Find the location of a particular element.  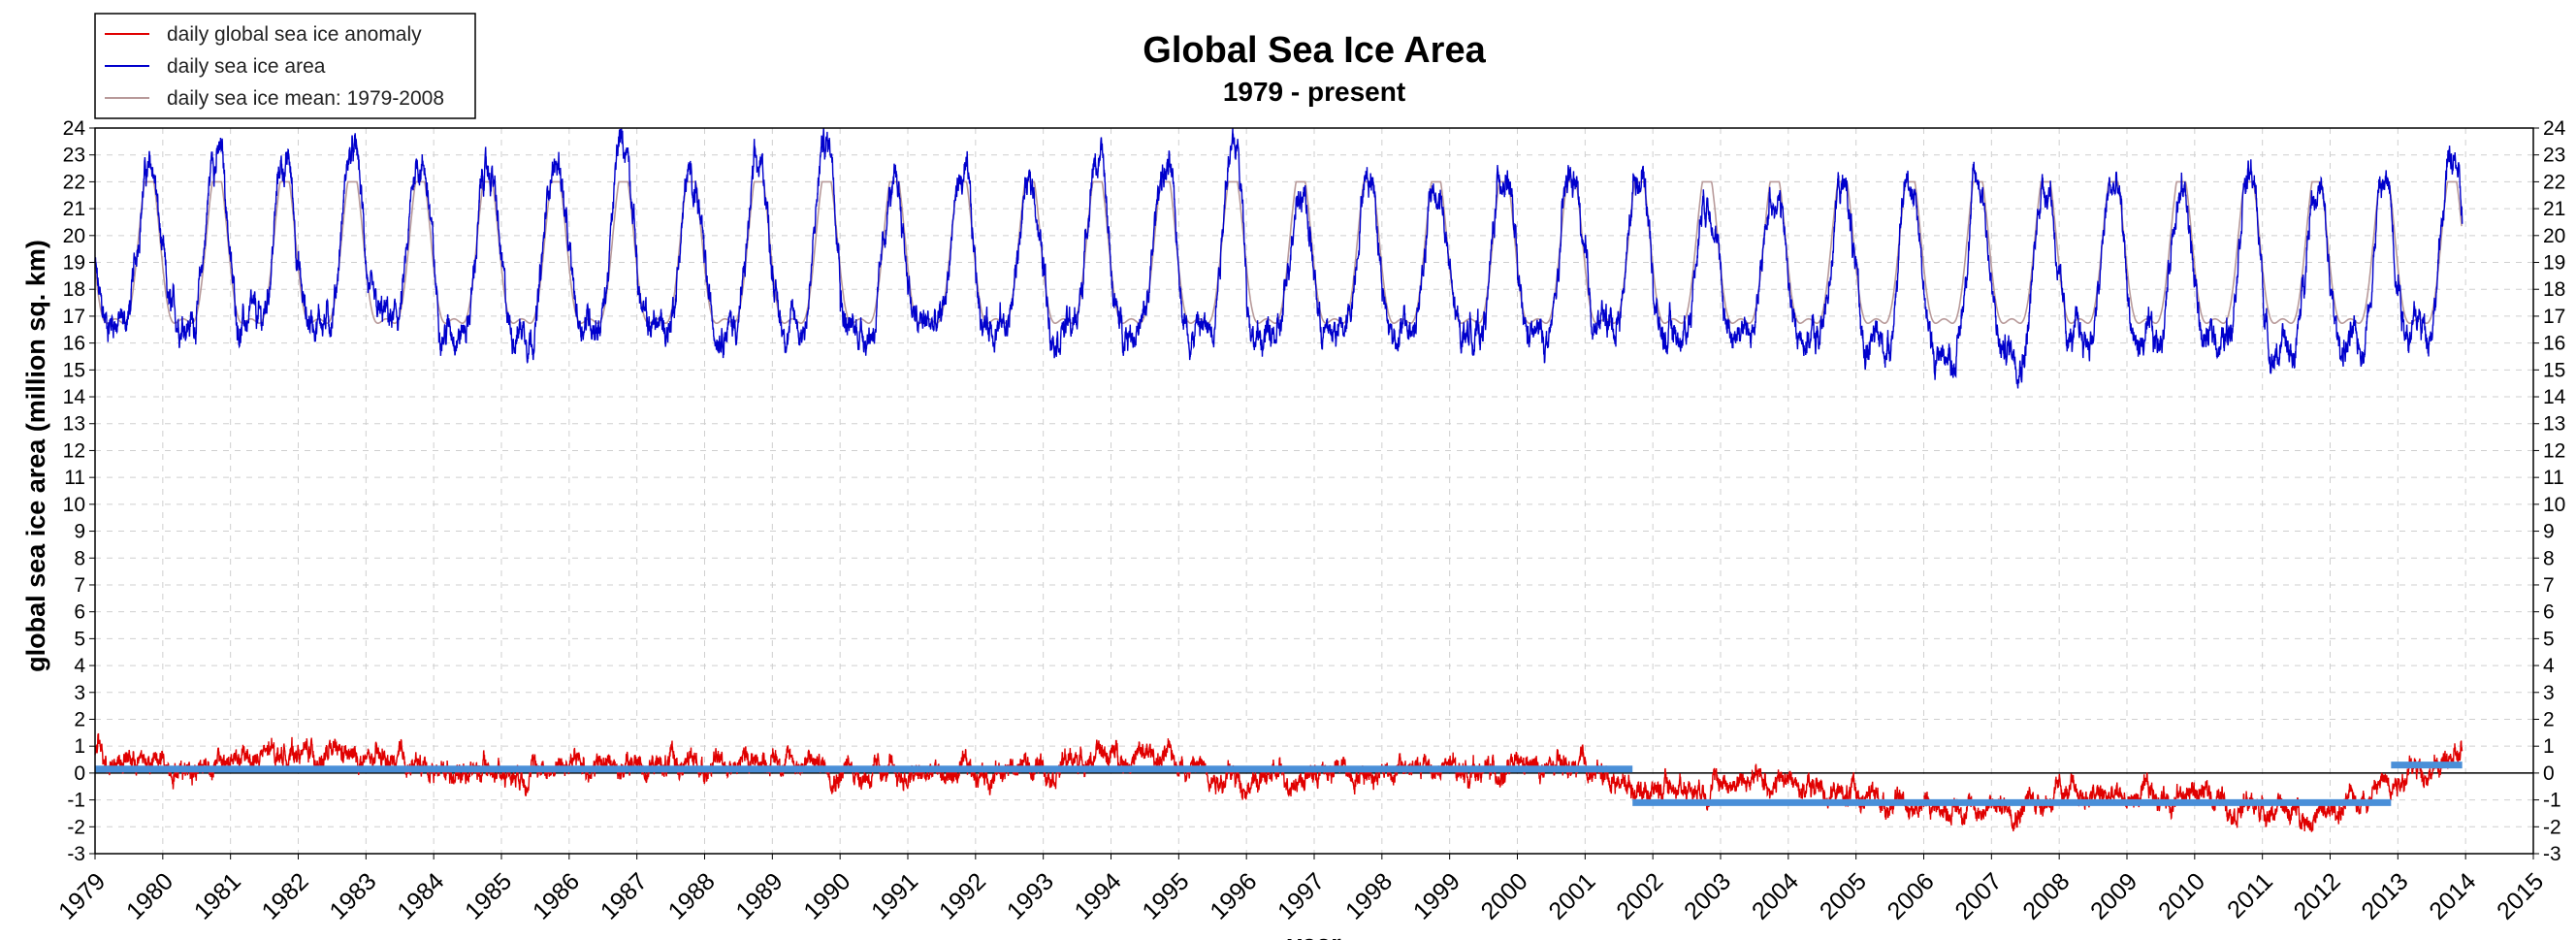

y-tick-label: 12 is located at coordinates (74, 450).